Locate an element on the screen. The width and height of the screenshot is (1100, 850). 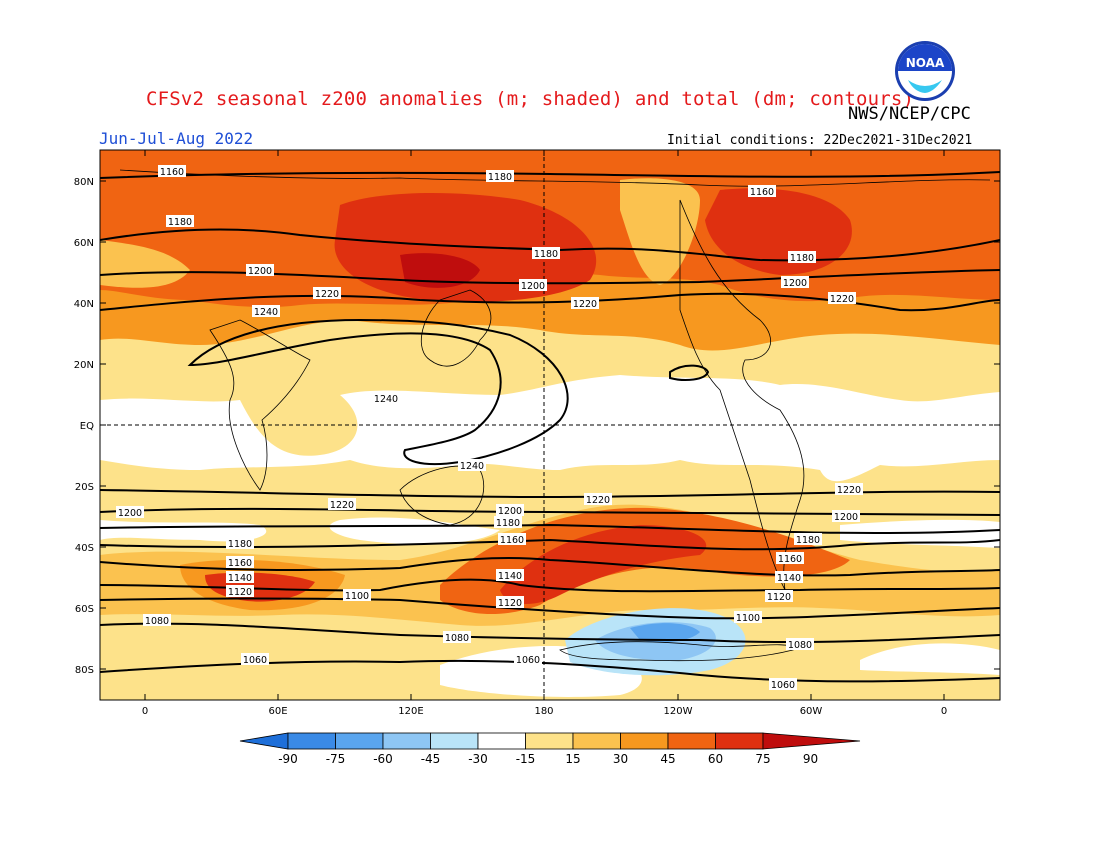
logo-text: NOAA is located at coordinates (925, 63).